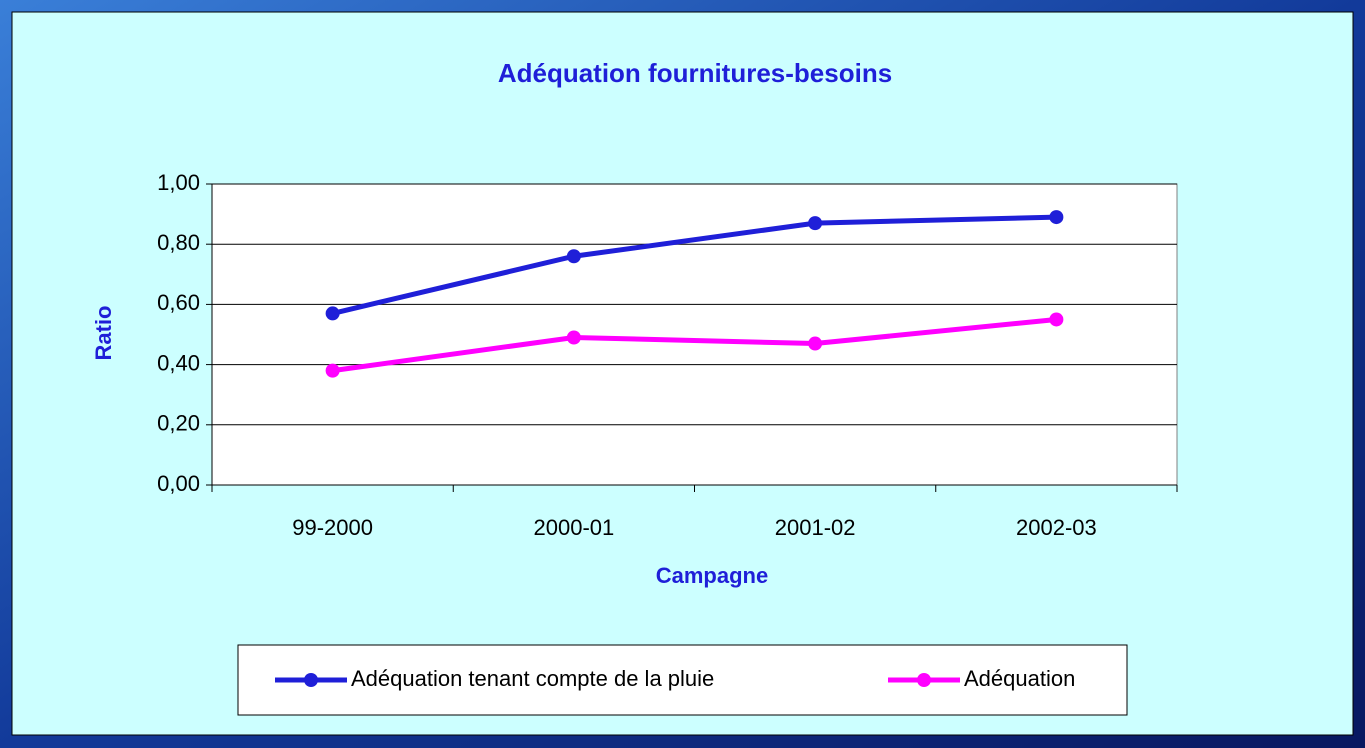  What do you see at coordinates (178, 423) in the screenshot?
I see `y-tick-label: 0,20` at bounding box center [178, 423].